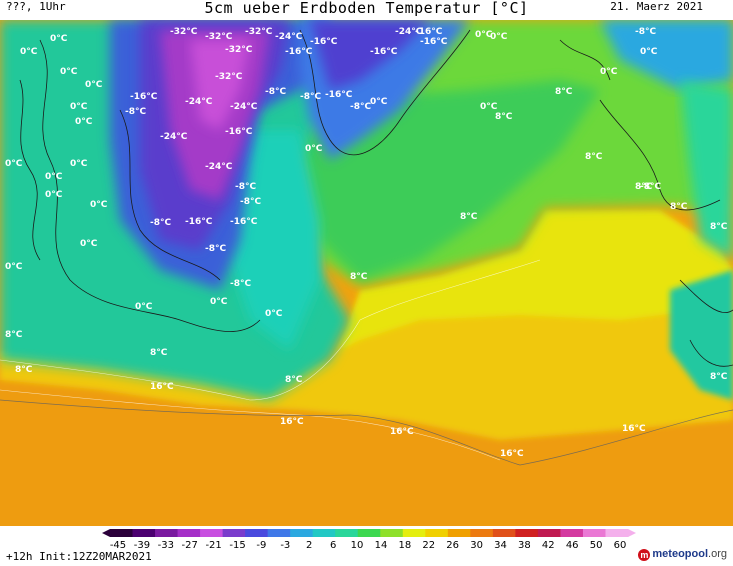  I want to click on legend-tick-label: -9, so click(261, 544).